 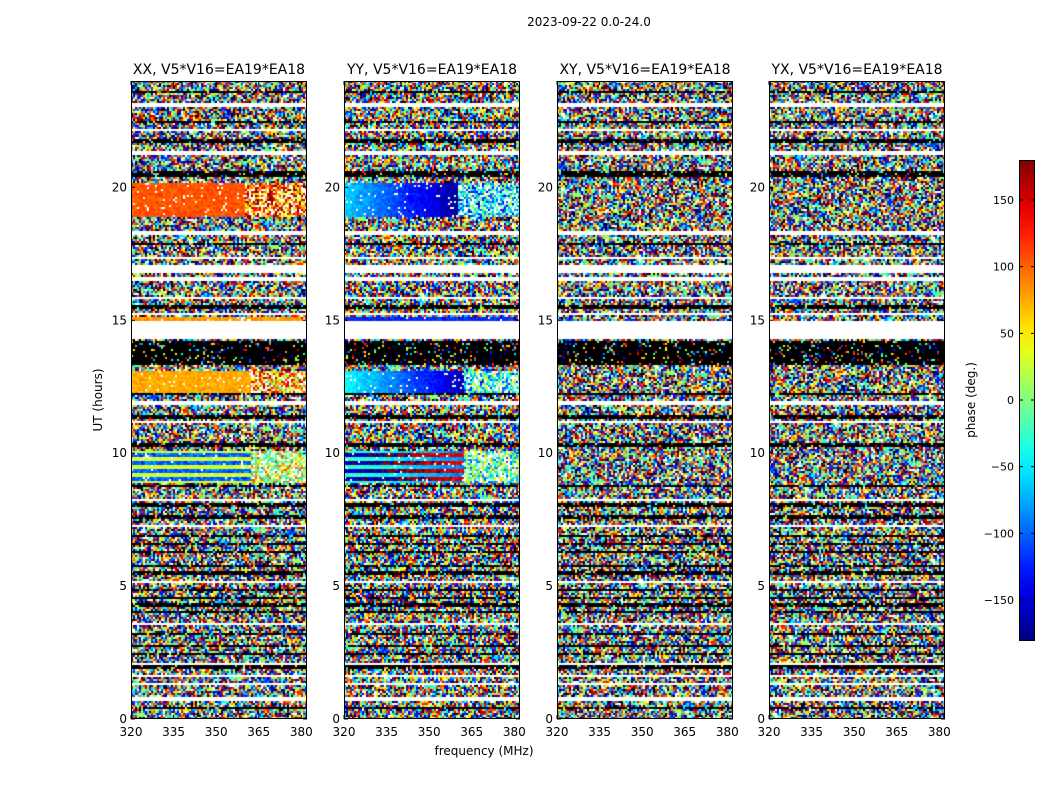 I want to click on panel-title: YX, V5*V16=EA19*EA18, so click(x=856, y=70).